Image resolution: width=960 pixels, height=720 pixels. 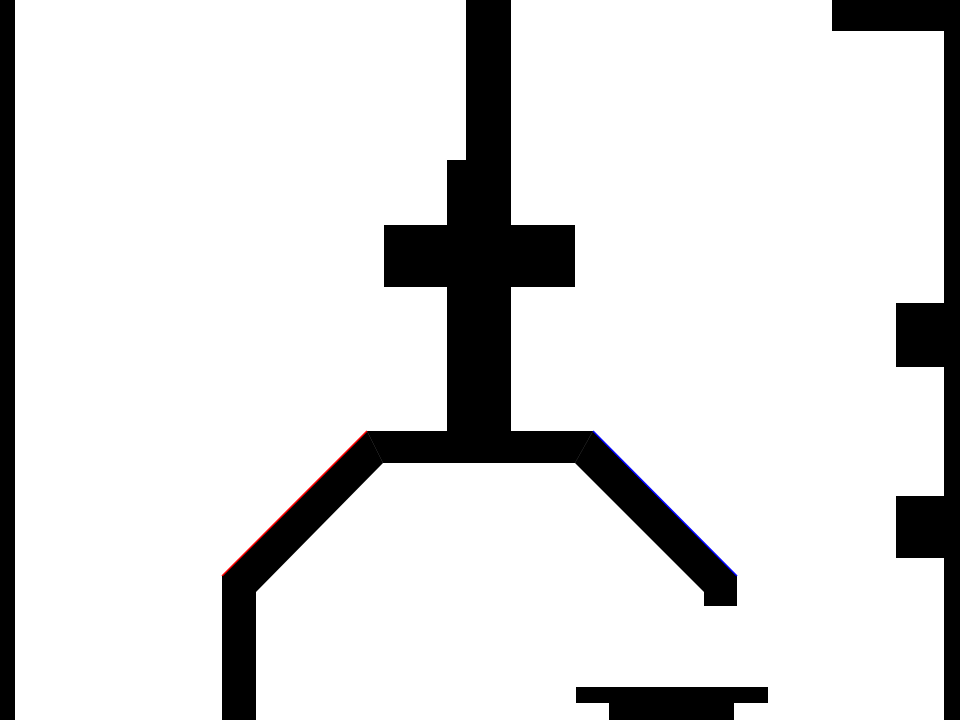 What do you see at coordinates (239, 648) in the screenshot?
I see `left-leg` at bounding box center [239, 648].